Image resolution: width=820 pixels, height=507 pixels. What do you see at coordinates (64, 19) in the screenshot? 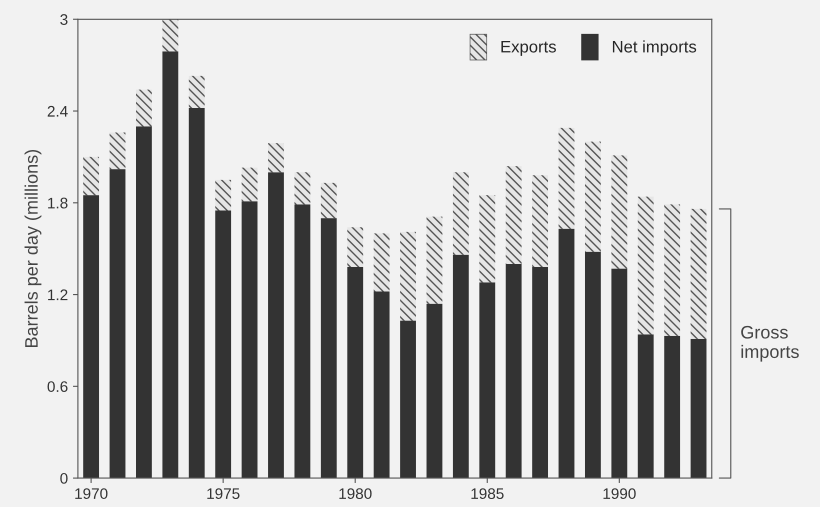
I see `y-tick-label: 3` at bounding box center [64, 19].